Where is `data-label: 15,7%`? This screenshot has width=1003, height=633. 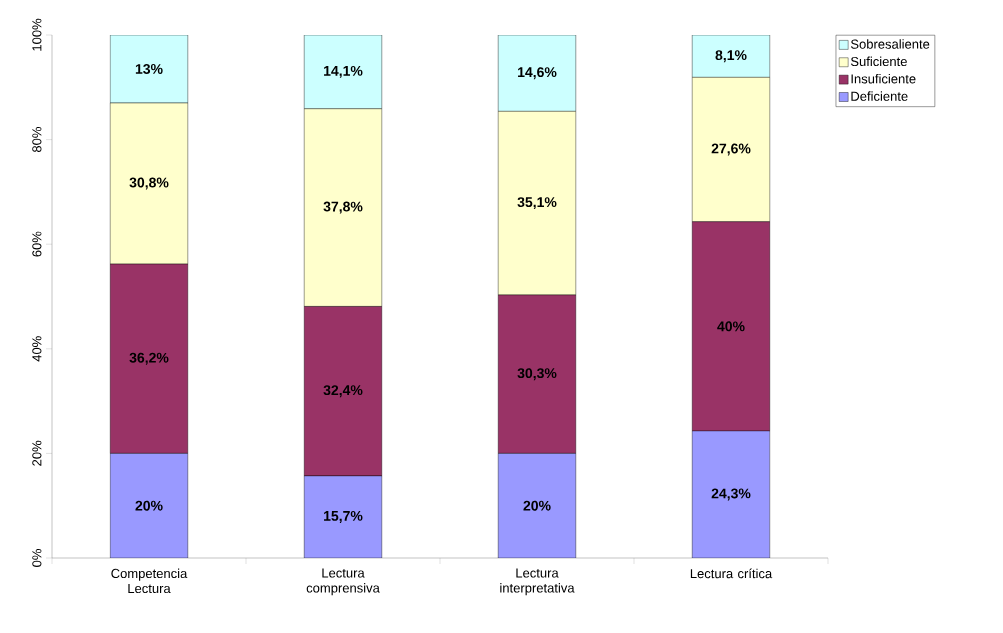
data-label: 15,7% is located at coordinates (343, 516).